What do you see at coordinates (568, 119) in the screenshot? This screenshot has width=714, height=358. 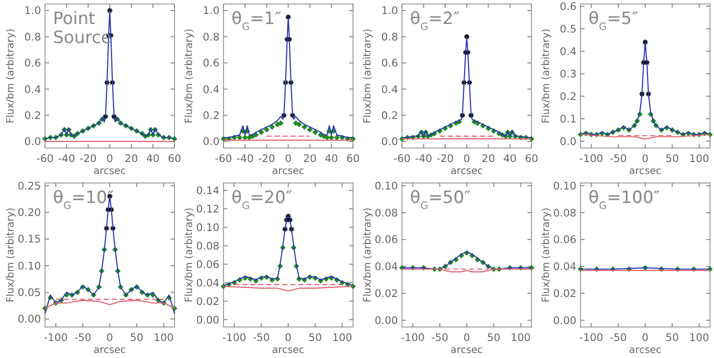 I see `y-tick-label: 0.1` at bounding box center [568, 119].